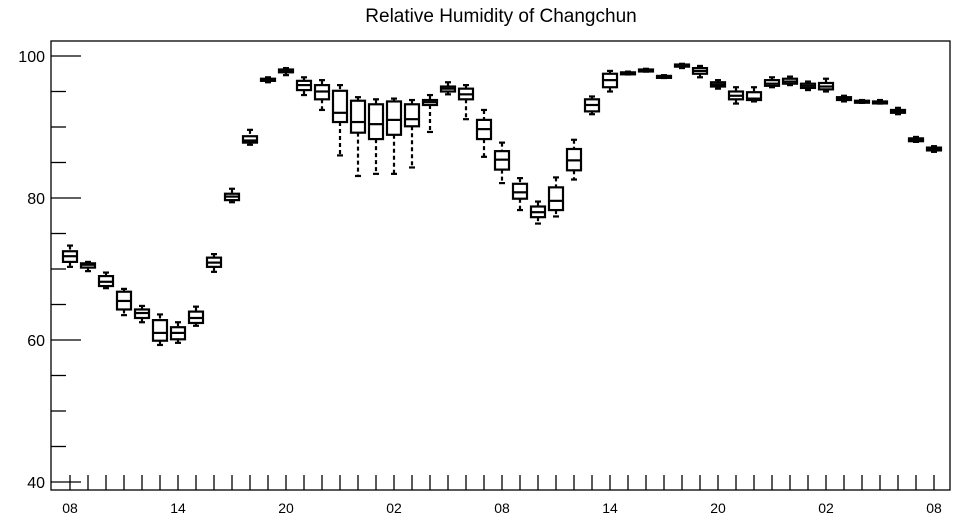 This screenshot has width=957, height=520. What do you see at coordinates (500, 16) in the screenshot?
I see `chart-title: Relative Humidity of Changchun` at bounding box center [500, 16].